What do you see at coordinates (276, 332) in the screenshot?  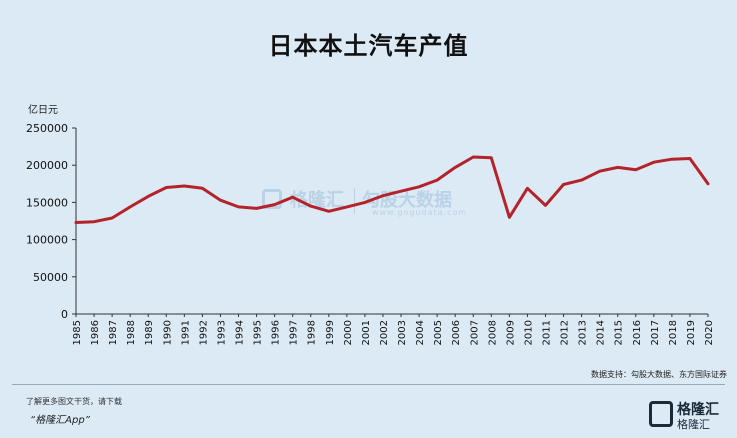 I see `x-tick-label: 1996` at bounding box center [276, 332].